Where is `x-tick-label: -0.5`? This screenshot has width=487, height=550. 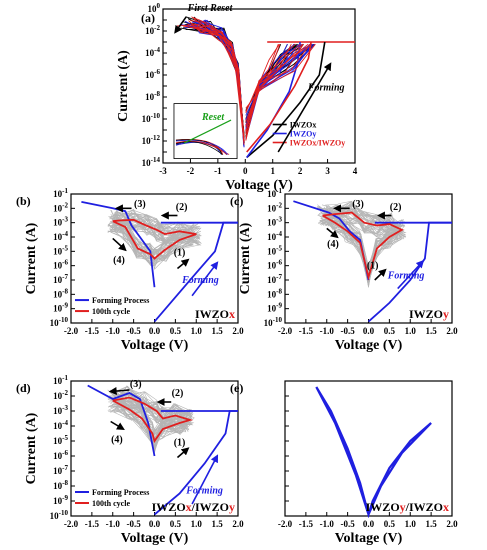 x-tick-label: -0.5 is located at coordinates (134, 524).